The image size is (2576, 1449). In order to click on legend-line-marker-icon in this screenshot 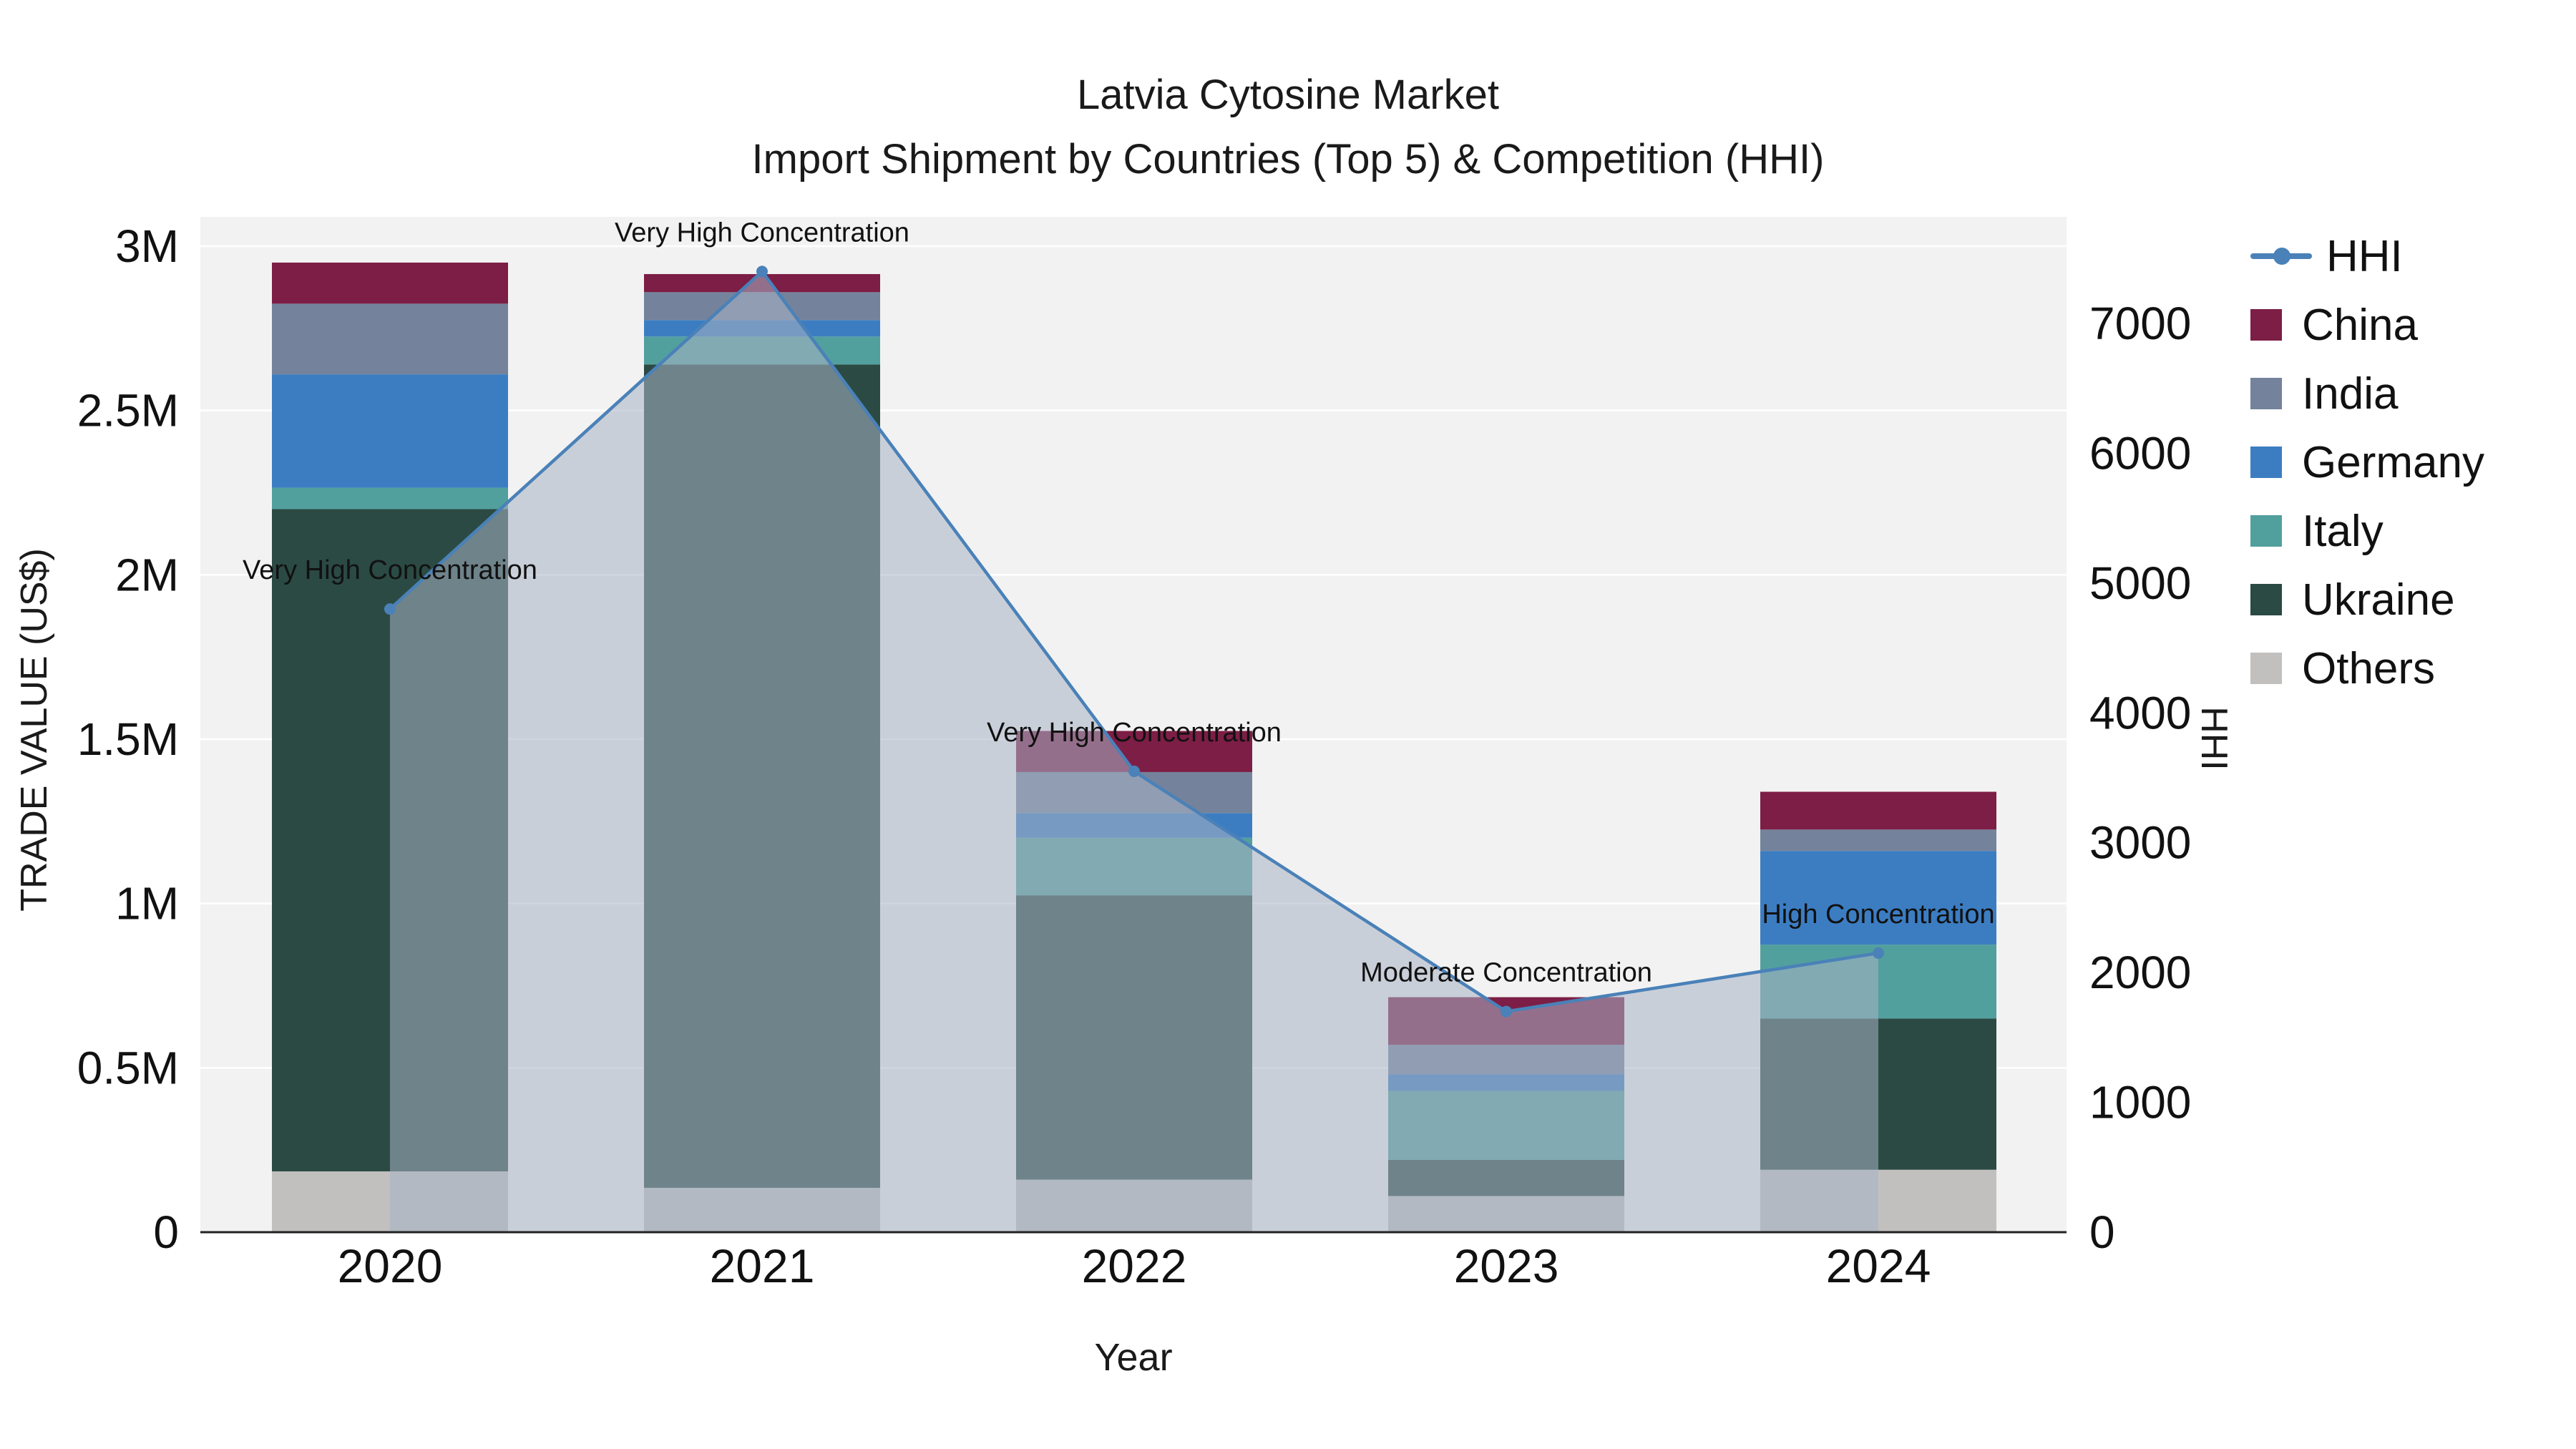, I will do `click(2281, 256)`.